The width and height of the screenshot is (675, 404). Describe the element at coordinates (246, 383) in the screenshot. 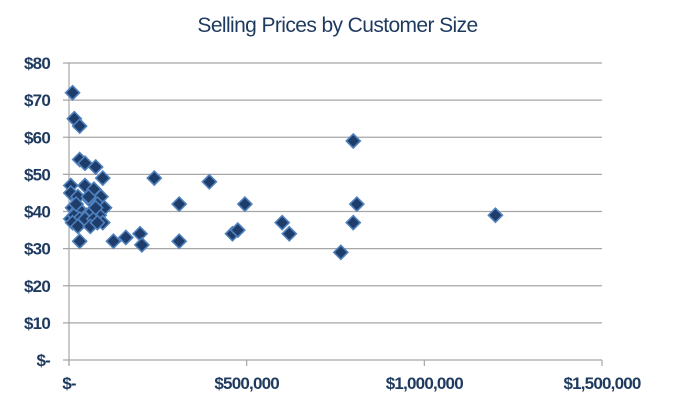

I see `x-tick-label: $500,000` at that location.